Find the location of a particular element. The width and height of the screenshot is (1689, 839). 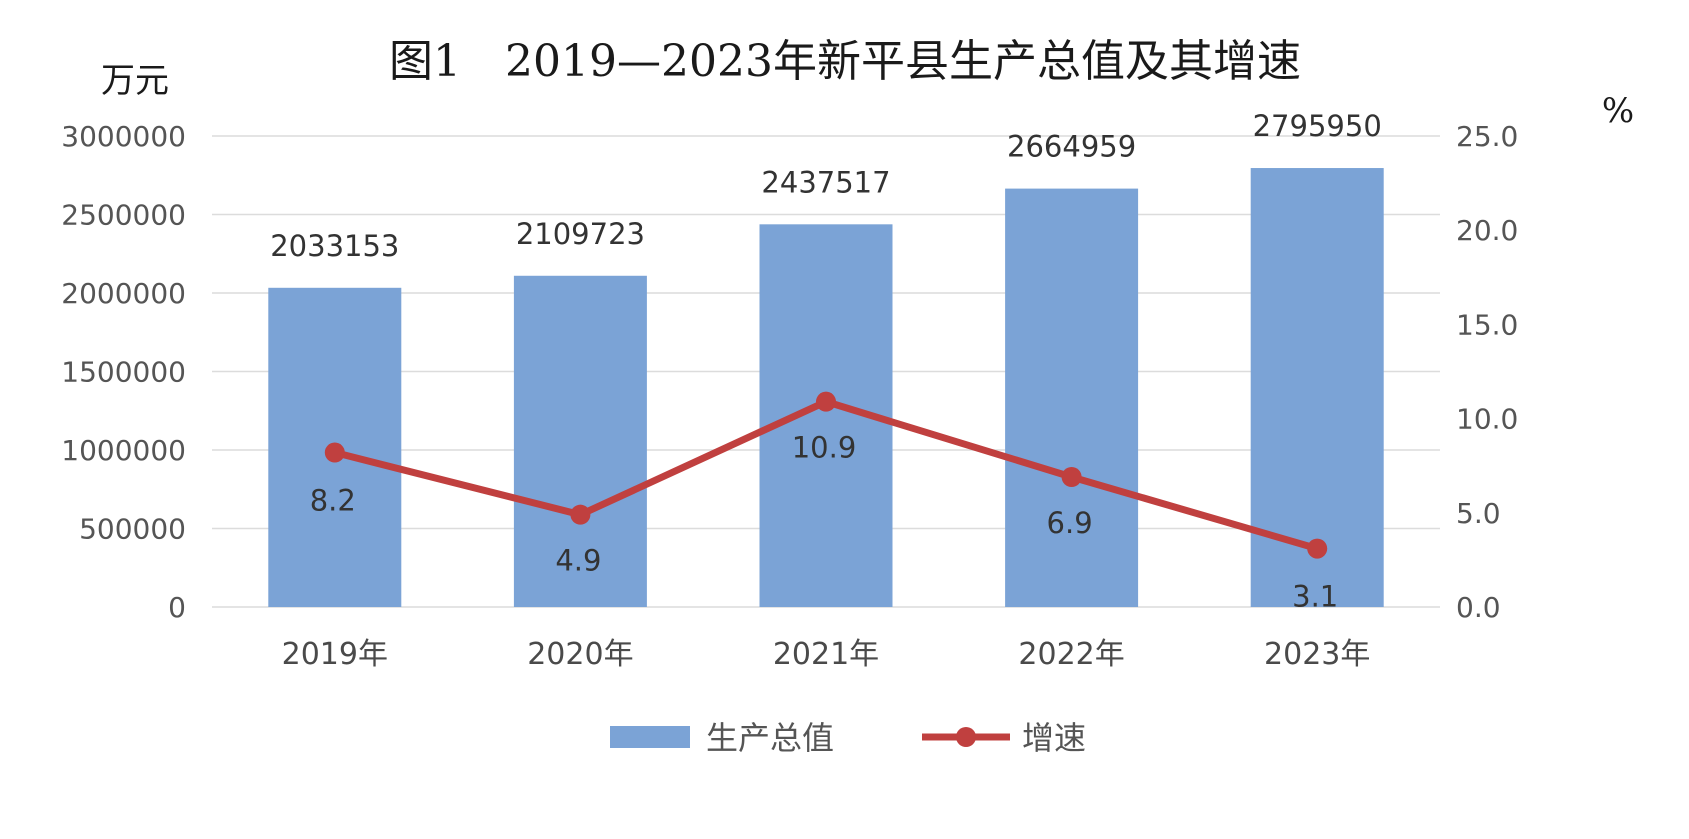

legend-bar-label: 生产总值 is located at coordinates (770, 738).